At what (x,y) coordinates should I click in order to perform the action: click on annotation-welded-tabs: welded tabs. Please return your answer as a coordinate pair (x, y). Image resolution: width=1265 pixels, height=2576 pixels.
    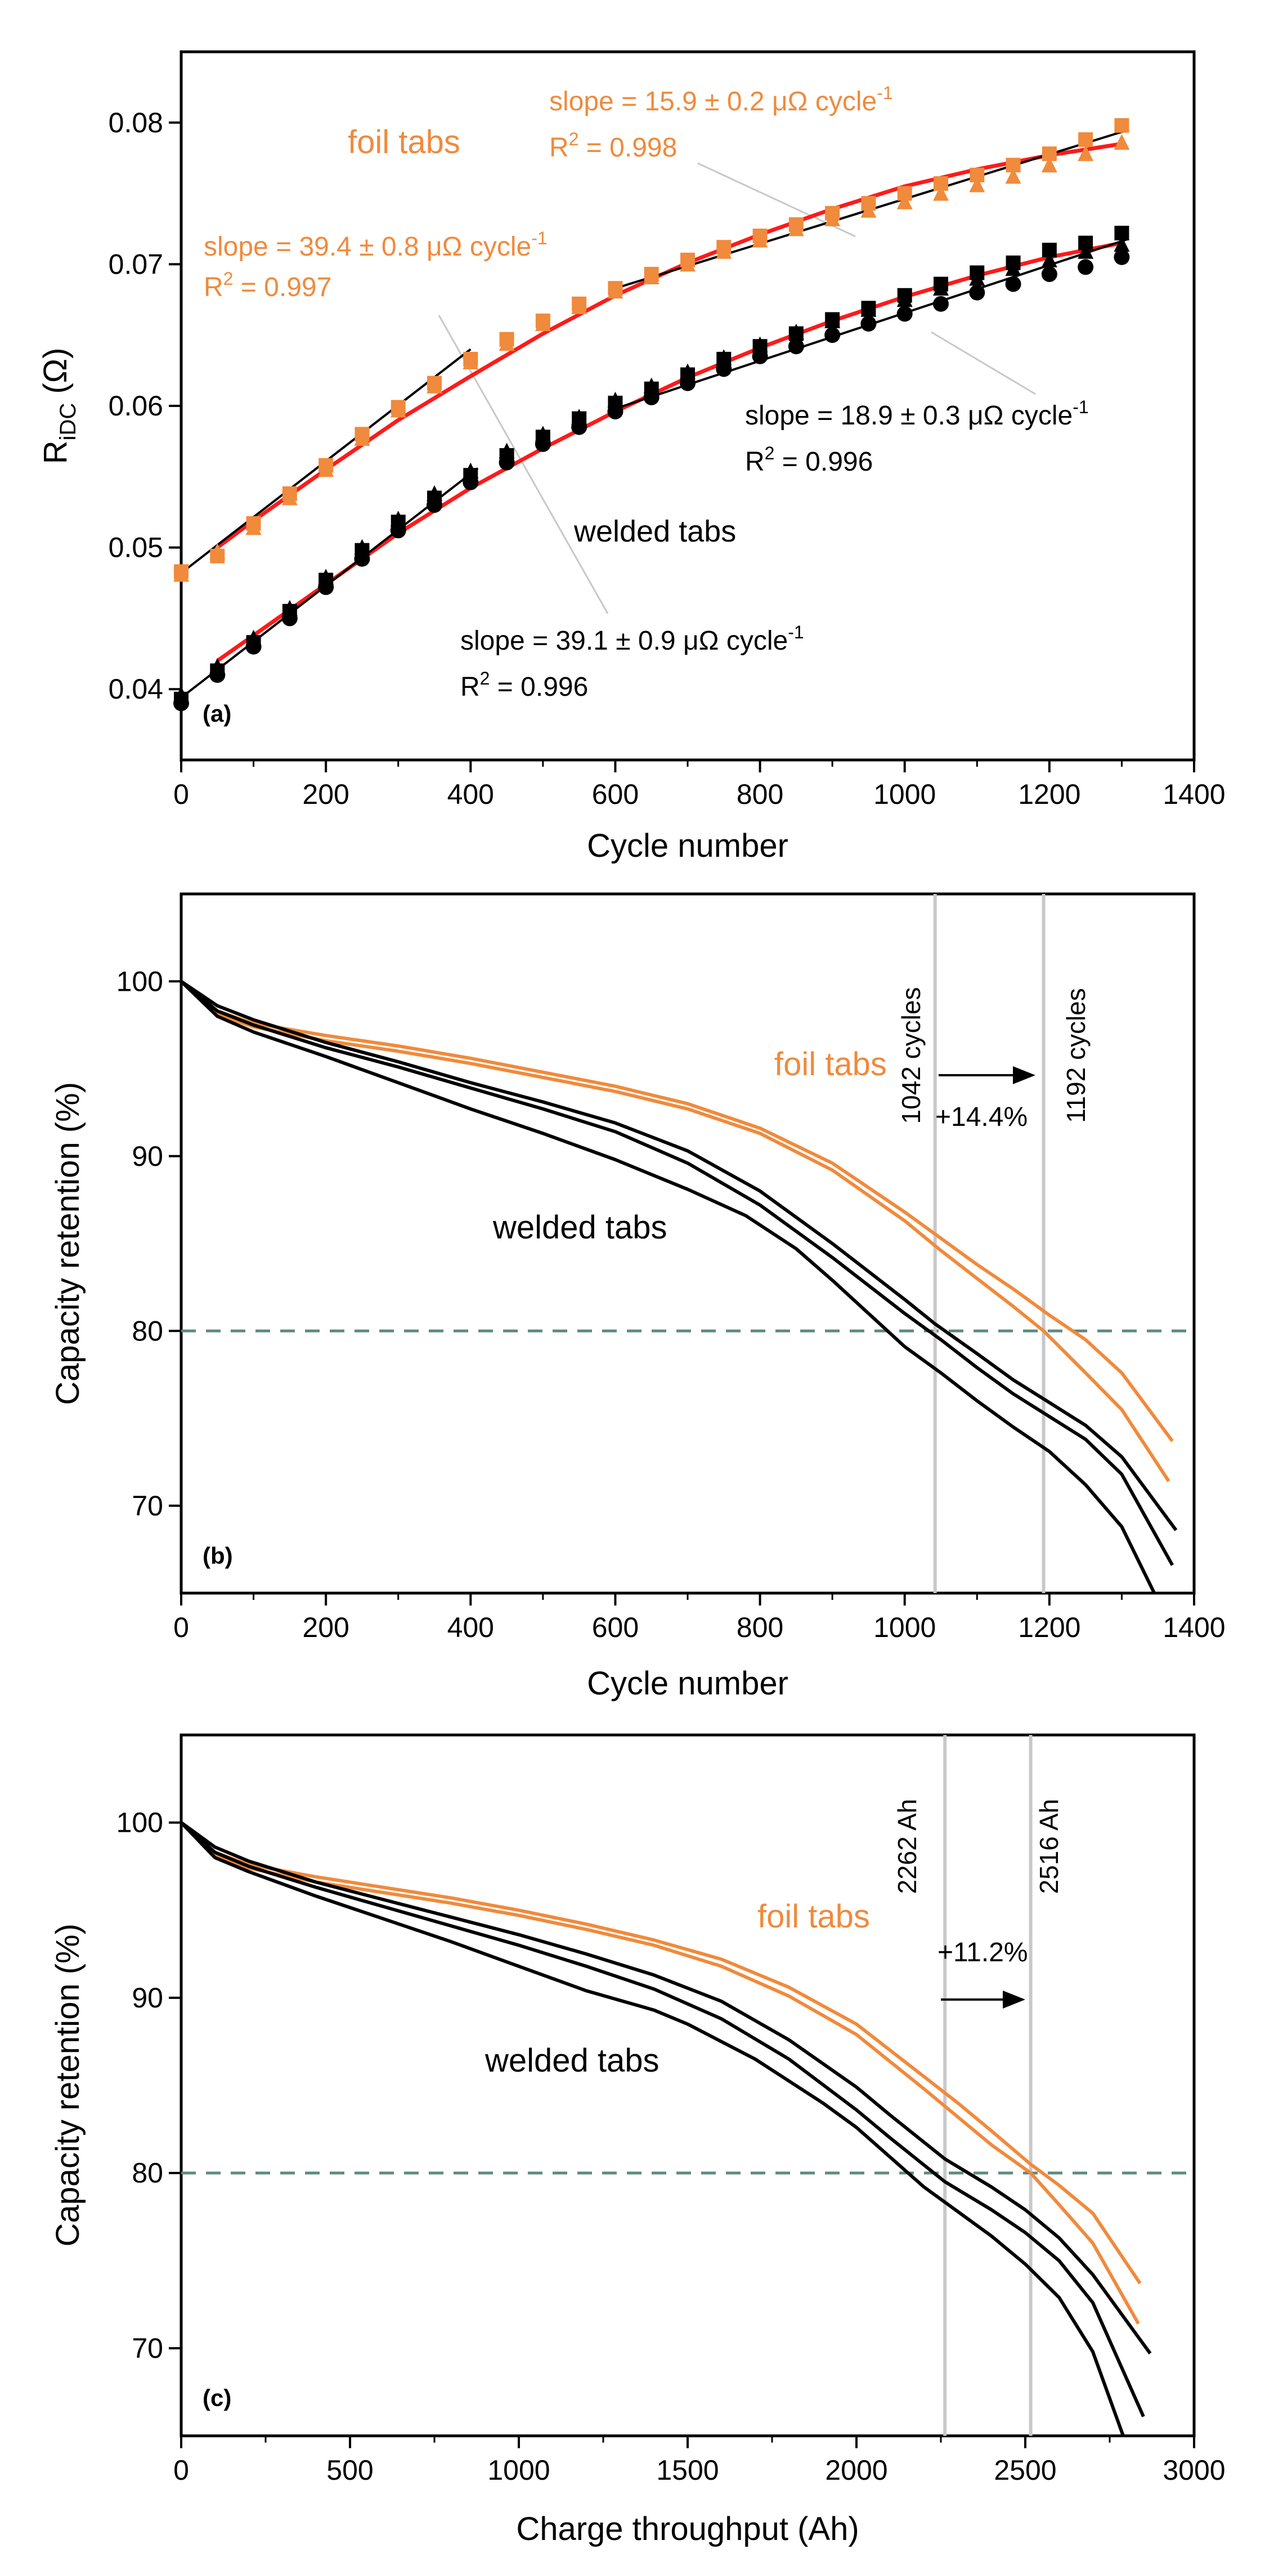
    Looking at the image, I should click on (655, 531).